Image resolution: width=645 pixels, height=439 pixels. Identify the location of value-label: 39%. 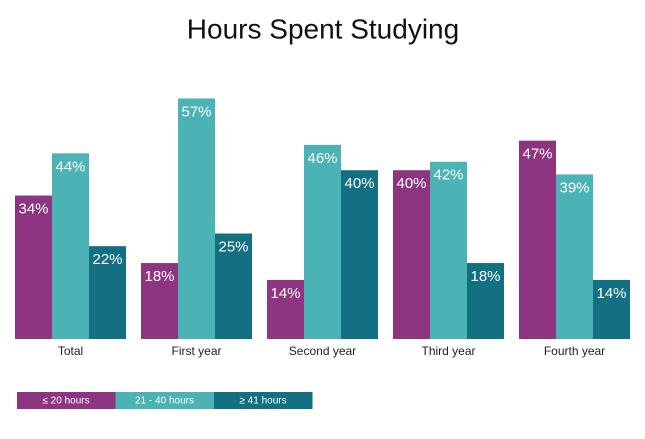
(574, 187).